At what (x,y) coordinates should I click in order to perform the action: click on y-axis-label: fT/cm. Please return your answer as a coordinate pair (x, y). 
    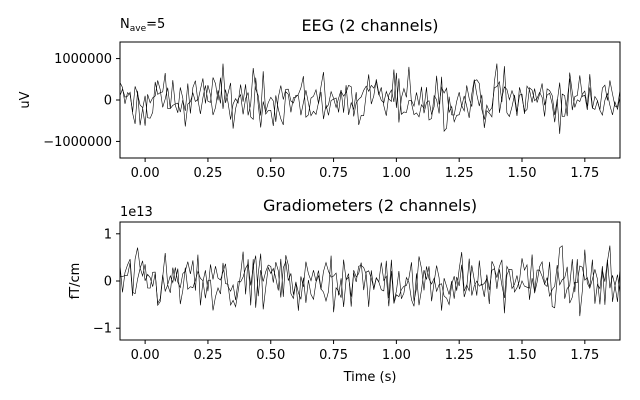
    Looking at the image, I should click on (75, 281).